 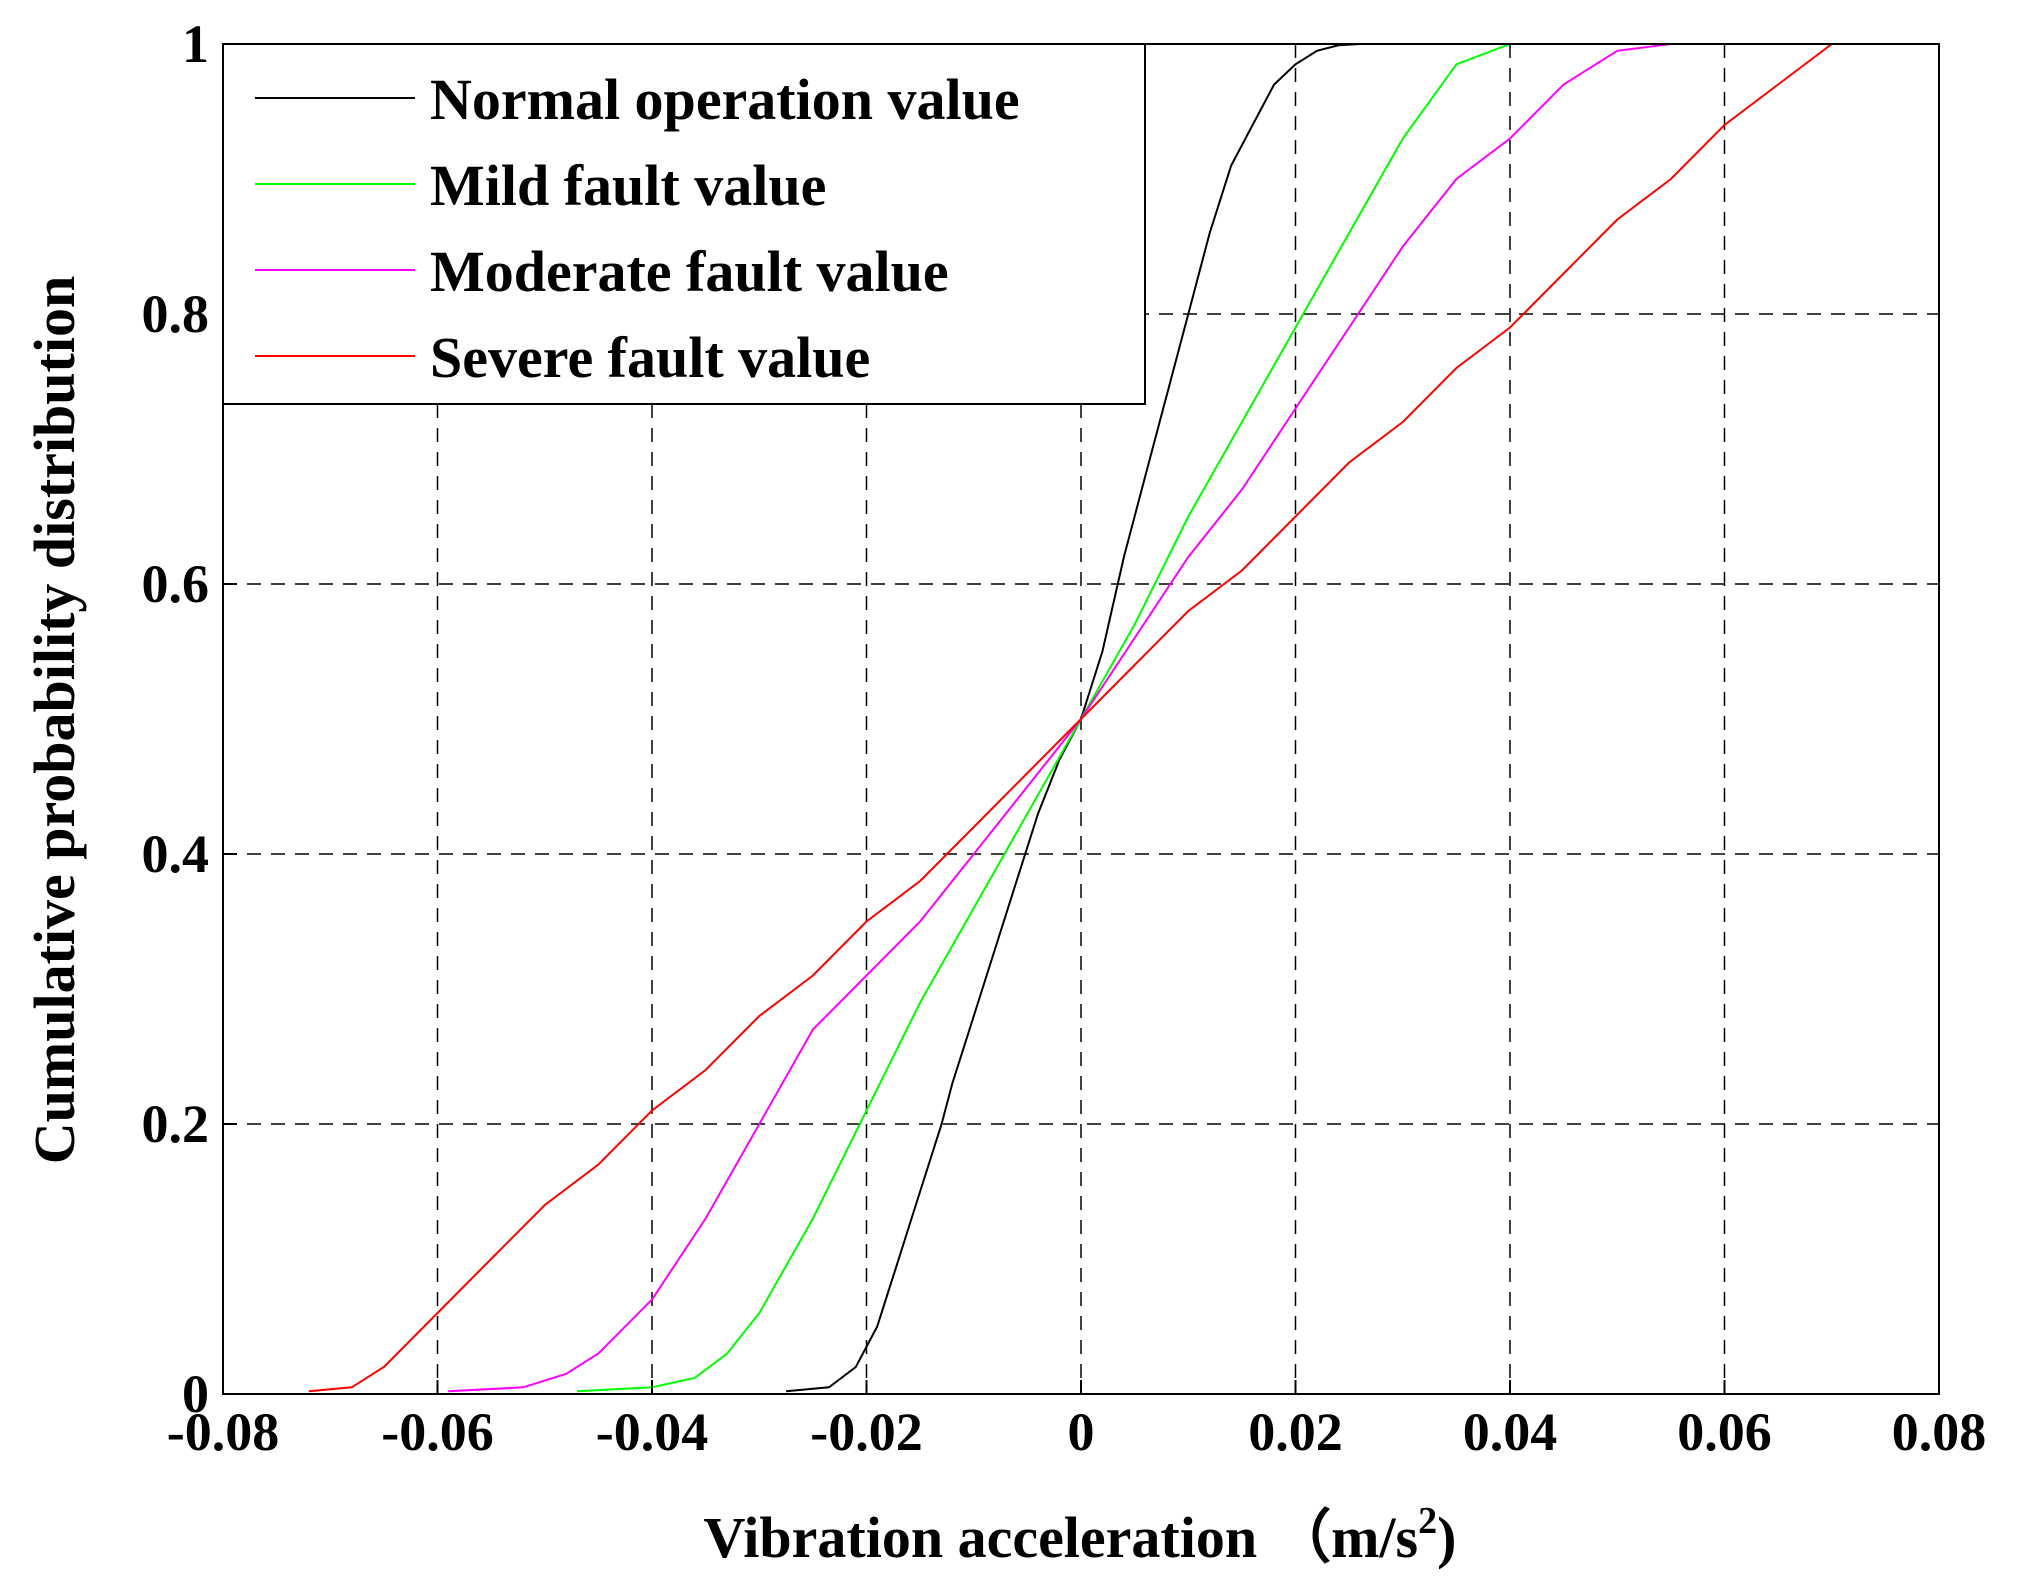 What do you see at coordinates (195, 1394) in the screenshot?
I see `y-tick-label: 0` at bounding box center [195, 1394].